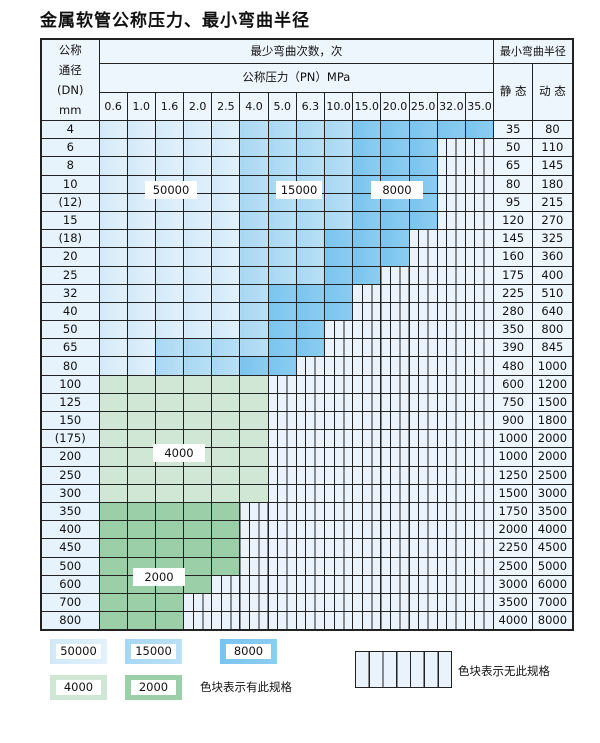  I want to click on dynamic-radius-cell: 800, so click(553, 330).